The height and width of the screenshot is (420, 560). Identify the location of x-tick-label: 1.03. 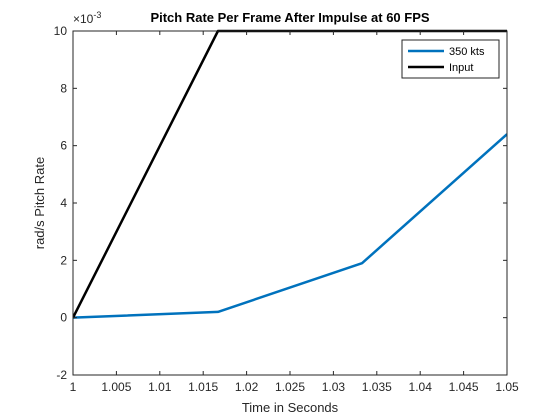
(334, 387).